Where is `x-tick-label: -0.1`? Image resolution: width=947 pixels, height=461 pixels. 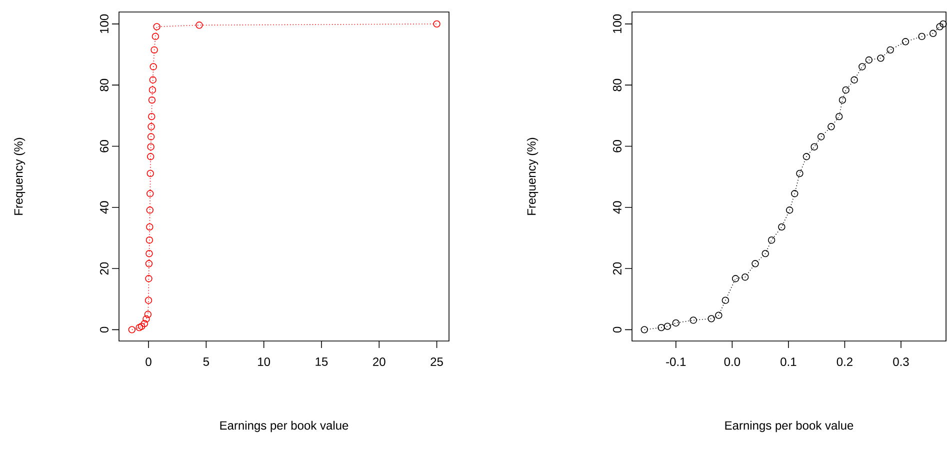 x-tick-label: -0.1 is located at coordinates (676, 362).